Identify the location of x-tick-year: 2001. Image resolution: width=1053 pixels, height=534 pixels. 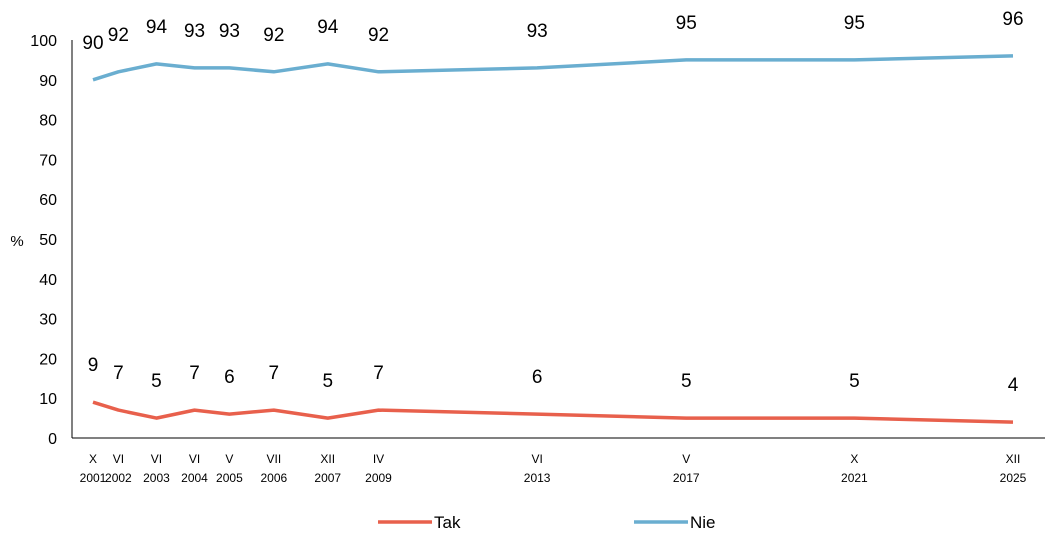
(93, 478).